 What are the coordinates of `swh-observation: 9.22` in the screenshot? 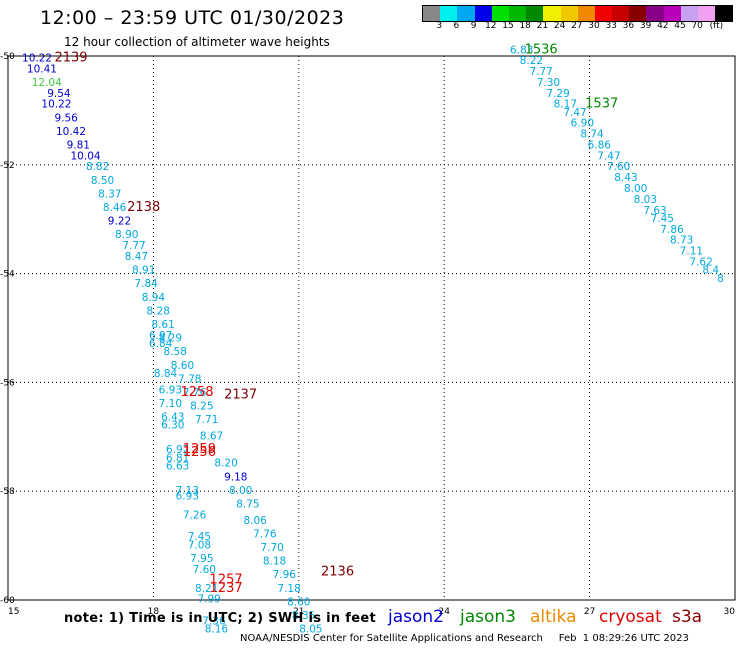 It's located at (119, 222).